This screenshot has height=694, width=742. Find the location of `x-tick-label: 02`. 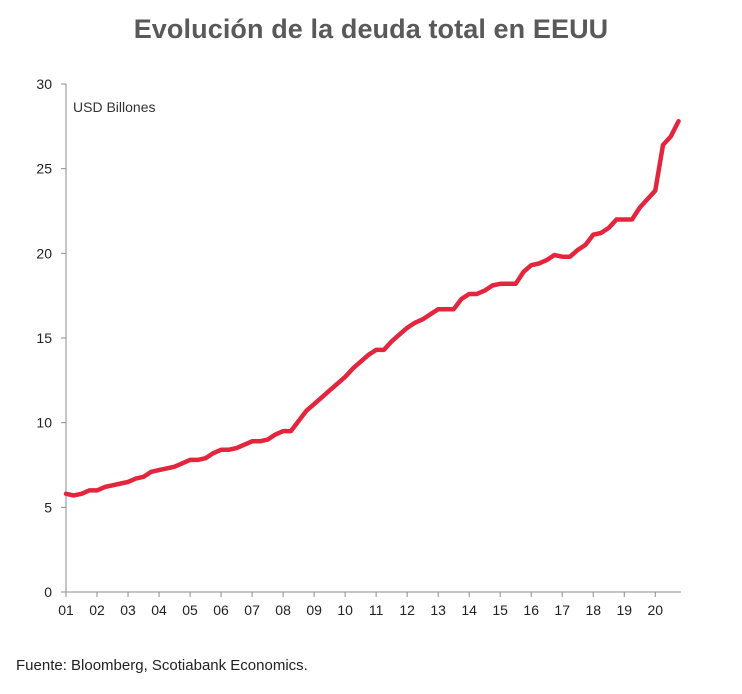

x-tick-label: 02 is located at coordinates (97, 610).